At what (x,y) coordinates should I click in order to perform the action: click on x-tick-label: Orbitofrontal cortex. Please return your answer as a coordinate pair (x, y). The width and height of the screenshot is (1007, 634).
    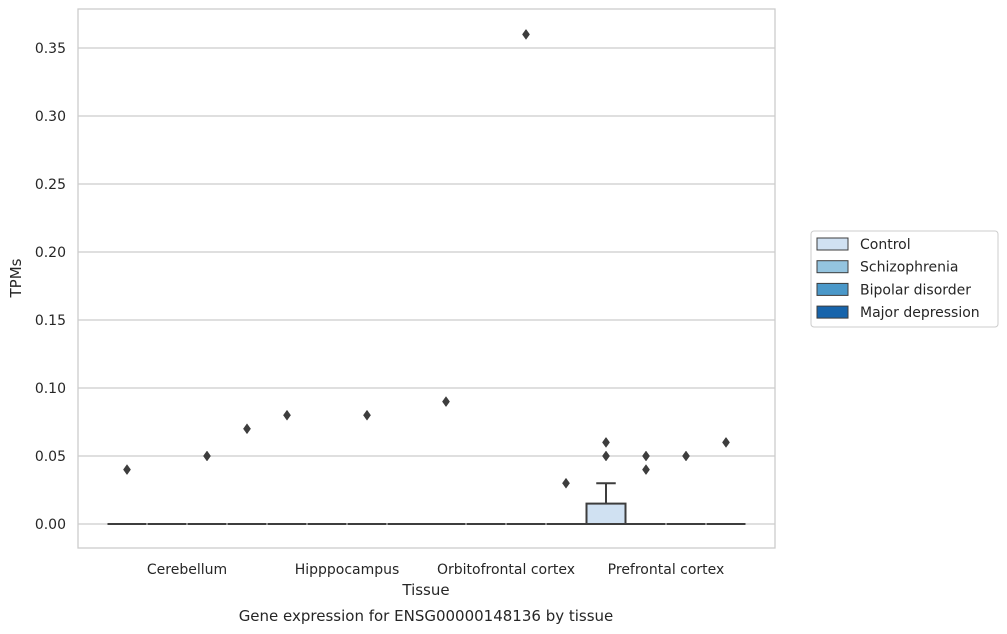
    Looking at the image, I should click on (506, 570).